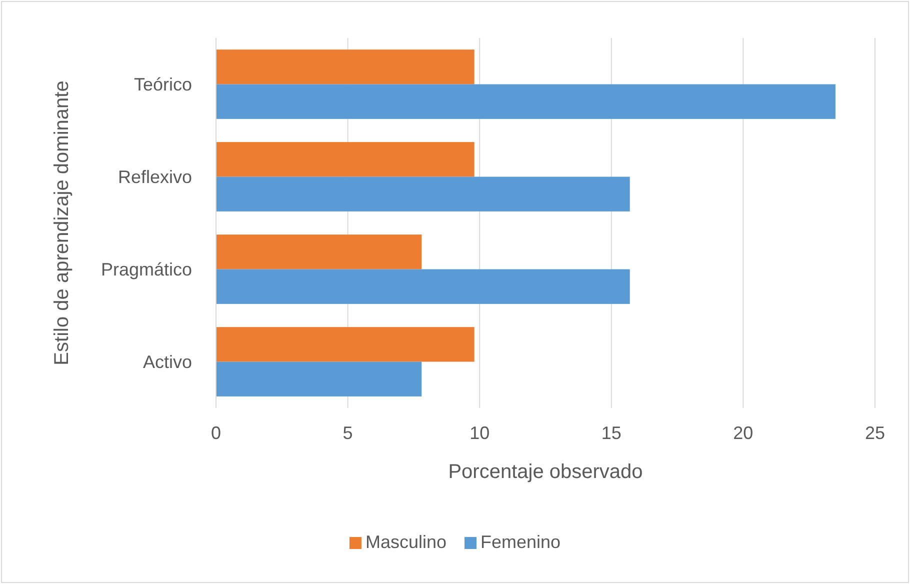 The width and height of the screenshot is (910, 584). I want to click on x-tick-label: 10, so click(480, 433).